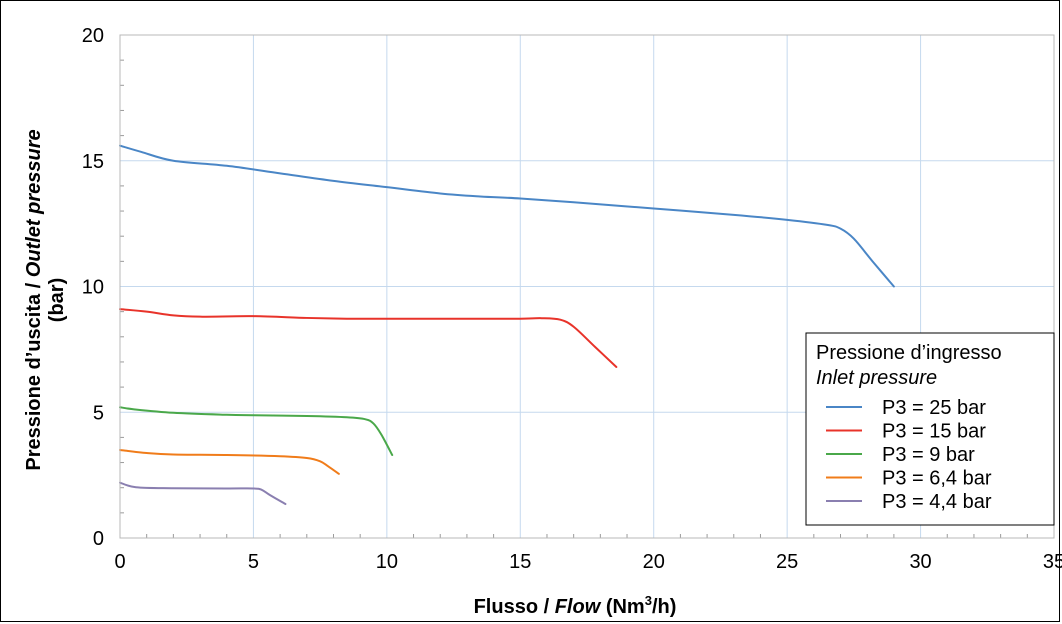 The height and width of the screenshot is (624, 1062). What do you see at coordinates (34, 299) in the screenshot?
I see `y-axis-title: Pressione d’uscita / Outlet pressure` at bounding box center [34, 299].